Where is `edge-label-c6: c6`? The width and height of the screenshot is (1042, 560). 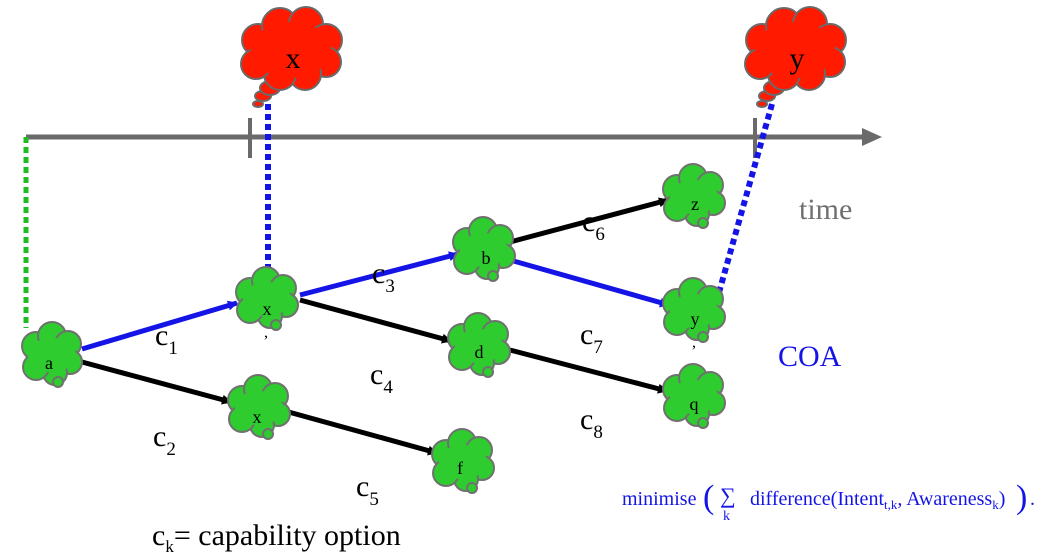 edge-label-c6: c6 is located at coordinates (593, 225).